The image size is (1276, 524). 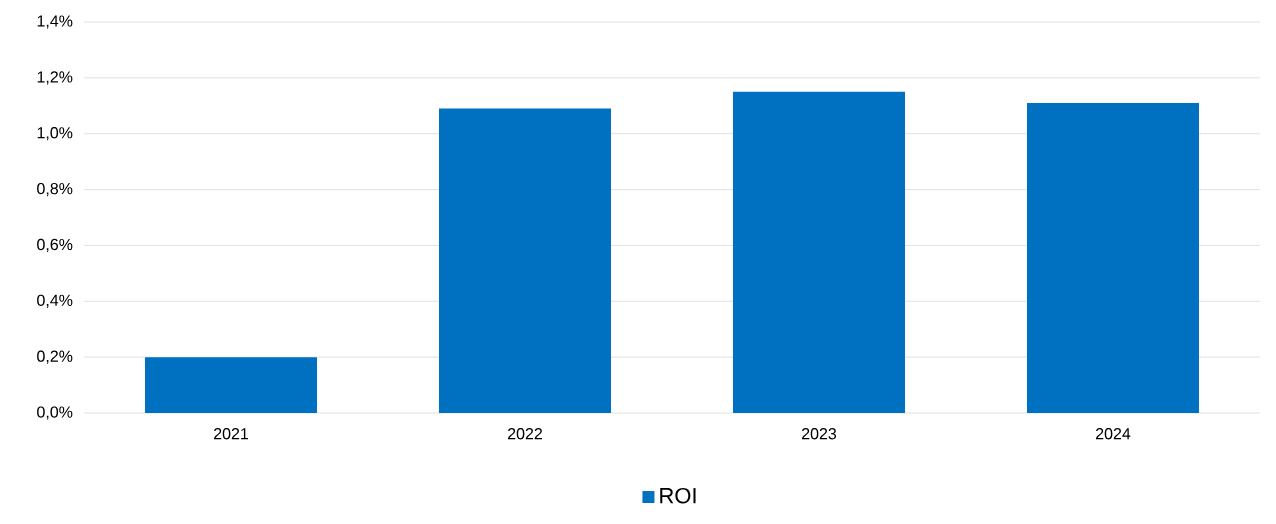 What do you see at coordinates (55, 78) in the screenshot?
I see `y-tick-label: 1,2%` at bounding box center [55, 78].